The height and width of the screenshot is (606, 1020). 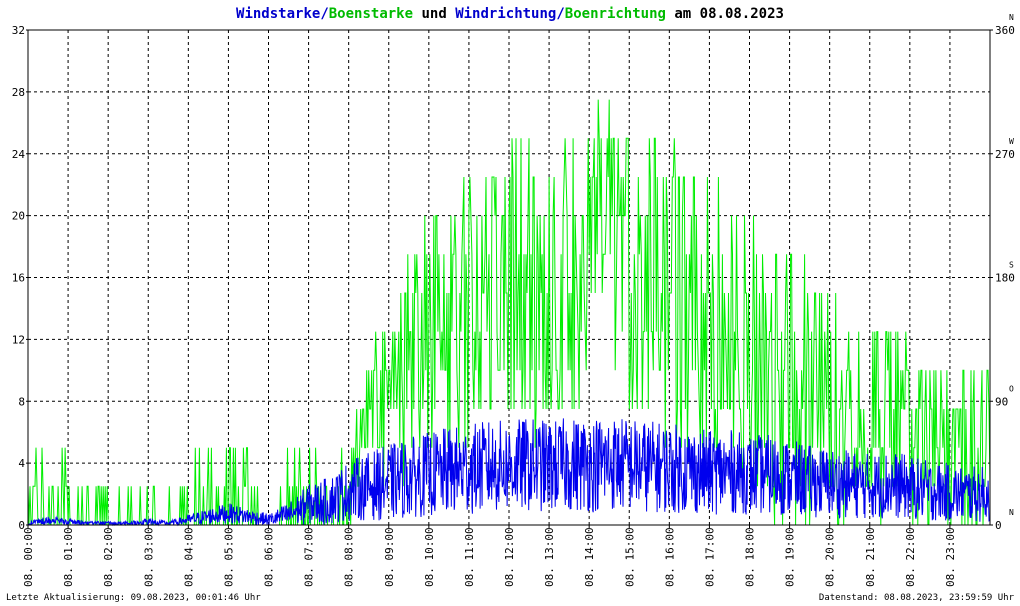 What do you see at coordinates (68, 557) in the screenshot?
I see `x-tick-label: 08. 01:00` at bounding box center [68, 557].